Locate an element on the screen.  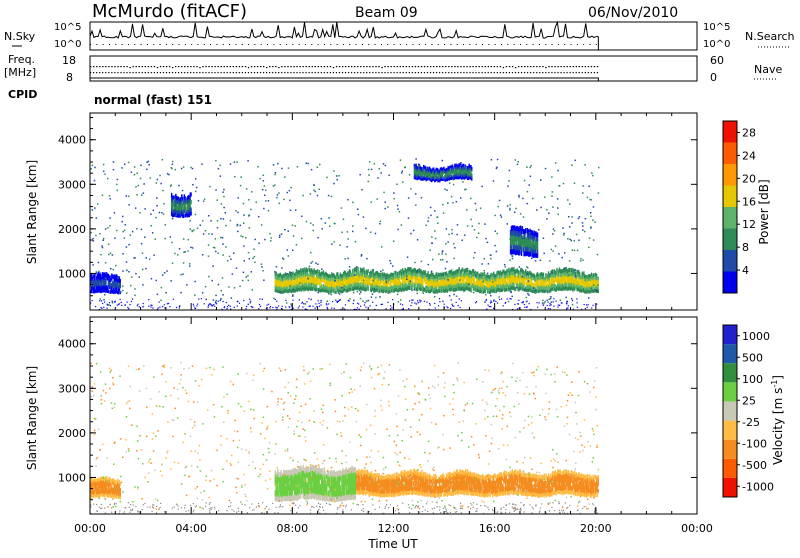
y-tick-label: 4000 is located at coordinates (72, 140).